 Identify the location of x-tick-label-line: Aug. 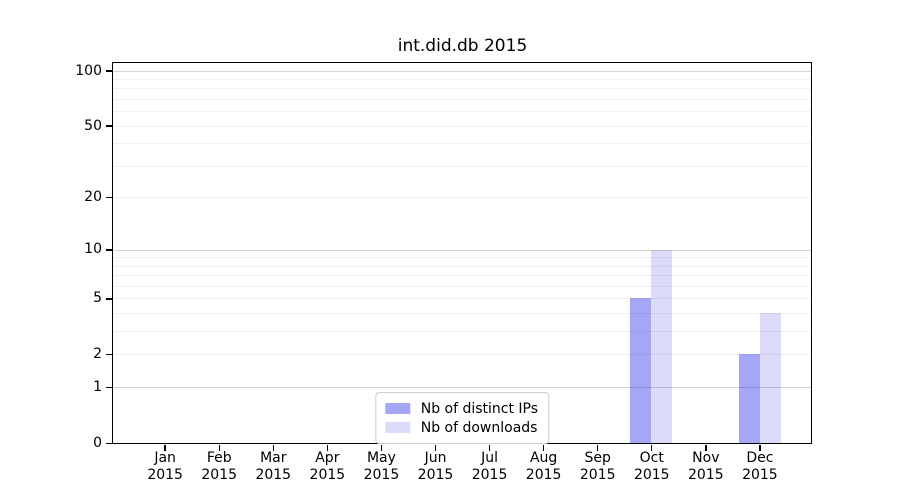
(543, 458).